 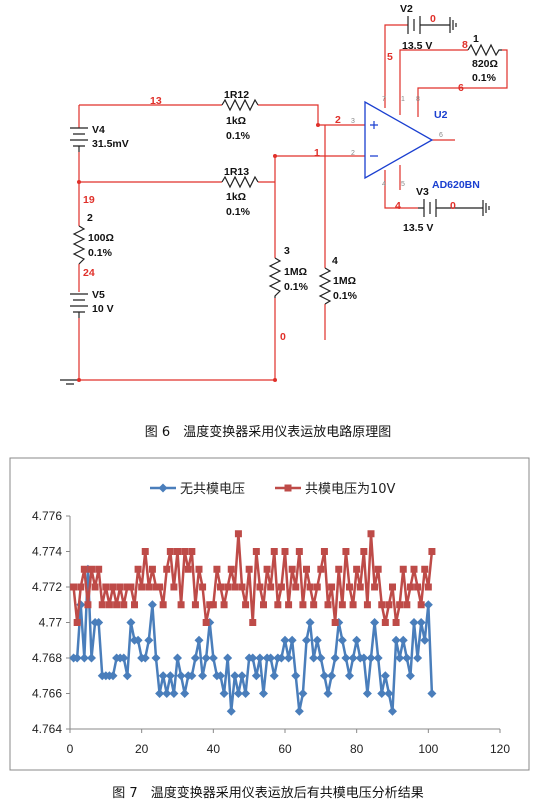 What do you see at coordinates (89, 273) in the screenshot?
I see `label: 24` at bounding box center [89, 273].